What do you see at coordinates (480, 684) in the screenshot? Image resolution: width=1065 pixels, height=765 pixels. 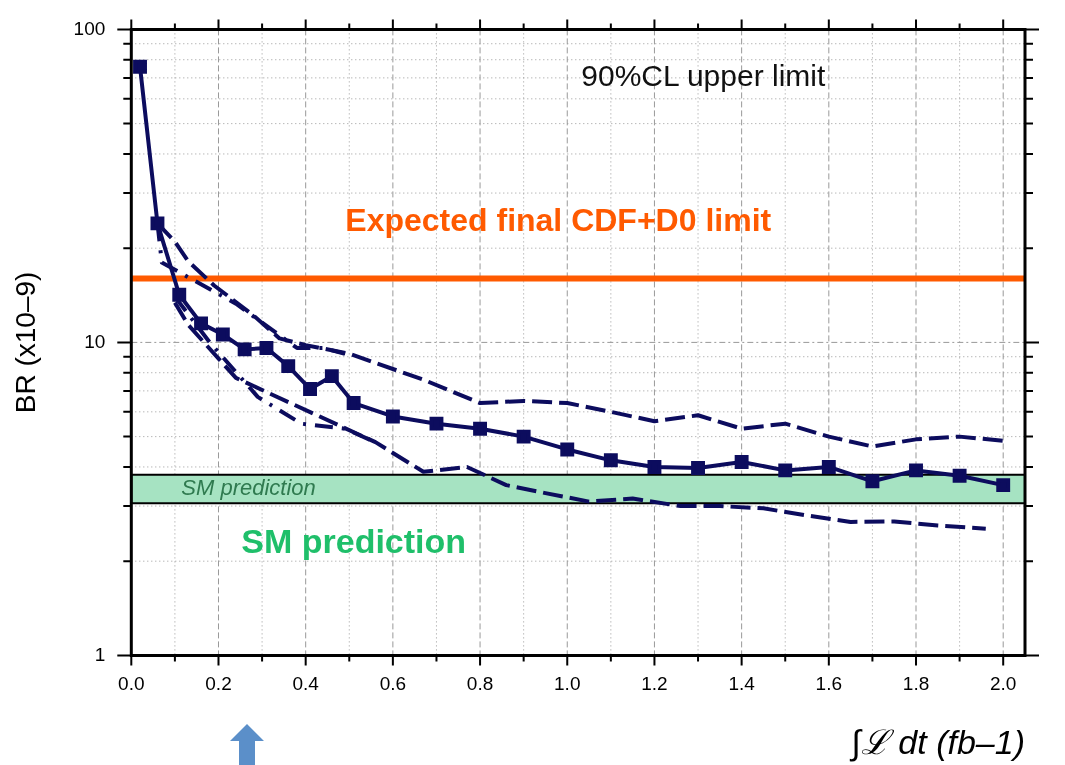 I see `x-tick-label: 0.8` at bounding box center [480, 684].